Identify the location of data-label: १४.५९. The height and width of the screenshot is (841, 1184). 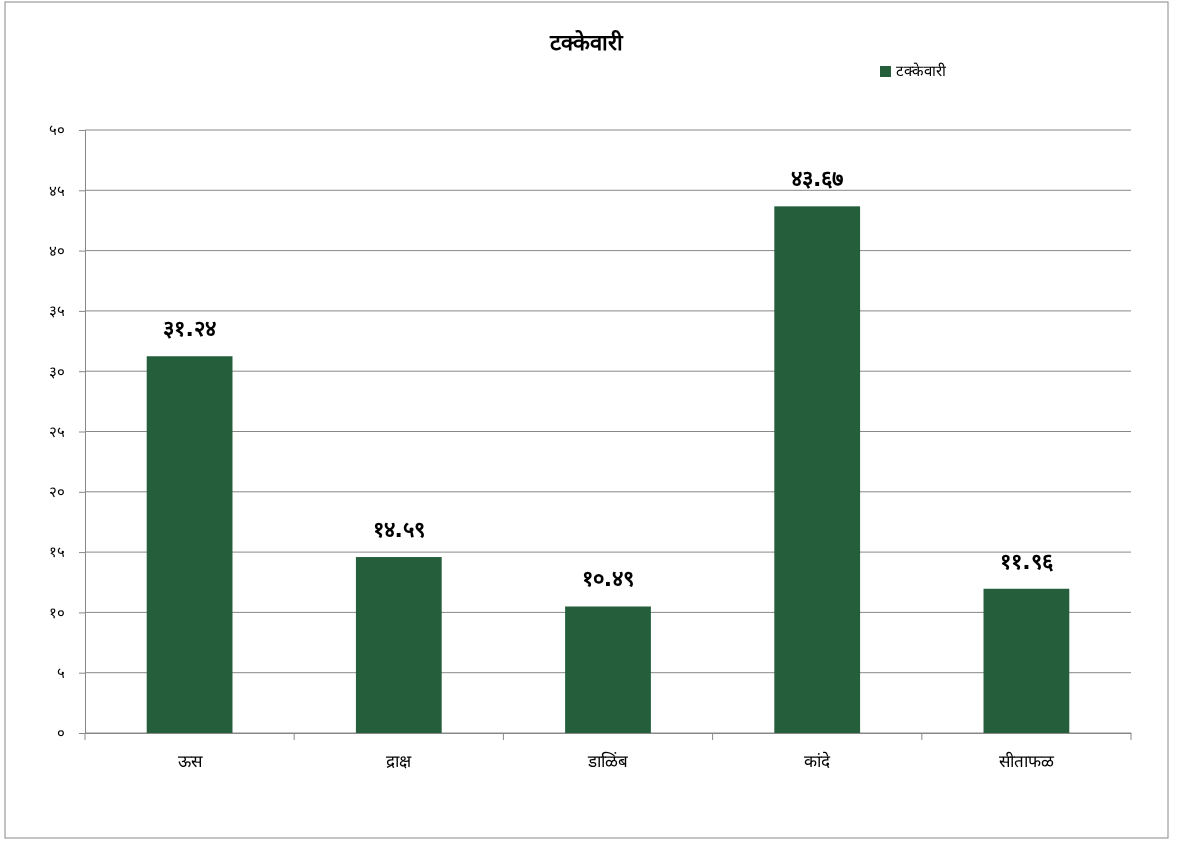
(398, 530).